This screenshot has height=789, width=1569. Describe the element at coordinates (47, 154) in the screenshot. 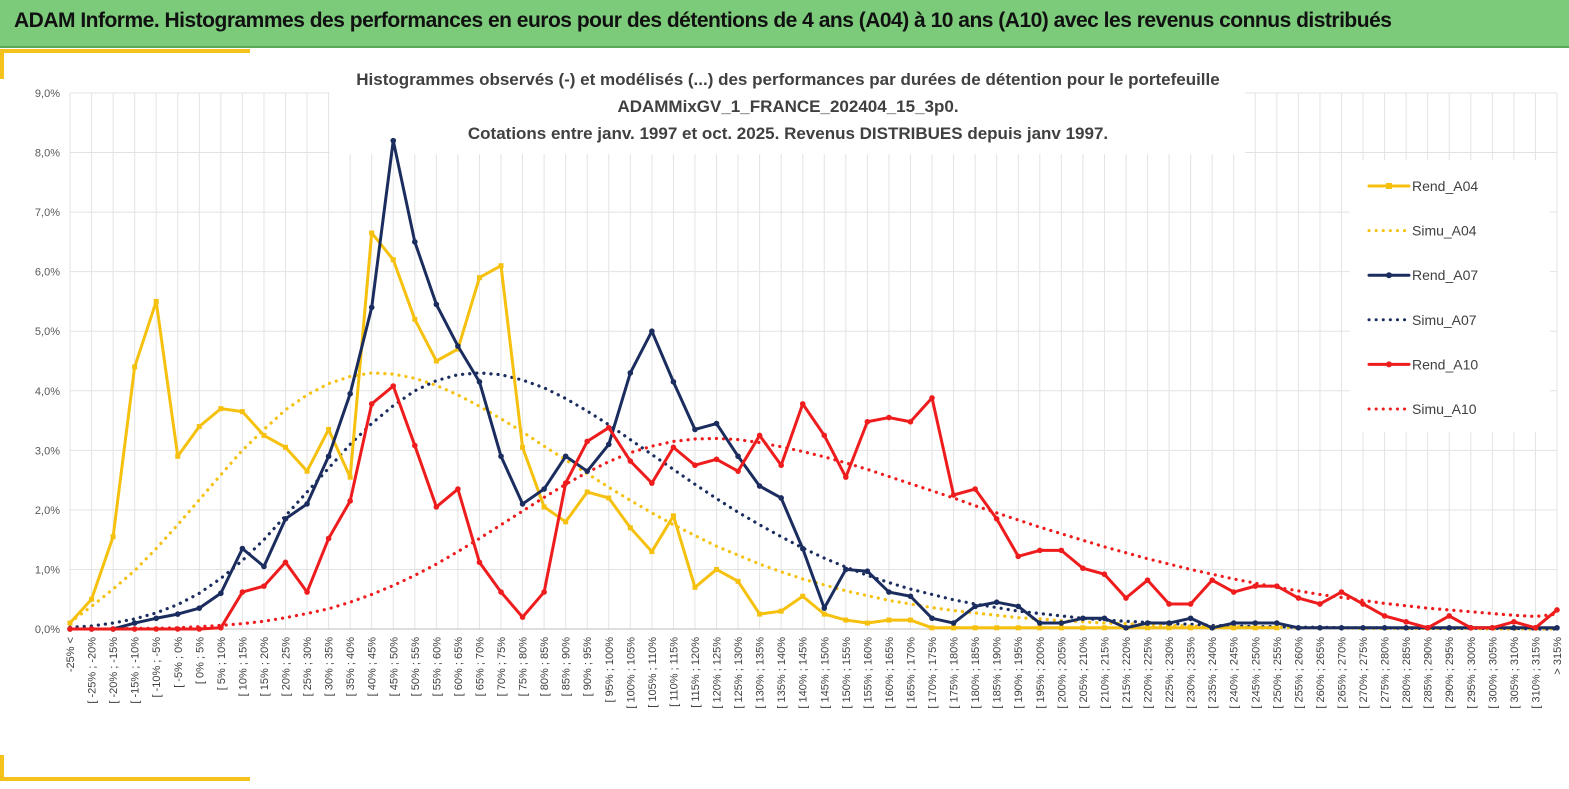

I see `y-tick-label: 8,0%` at that location.